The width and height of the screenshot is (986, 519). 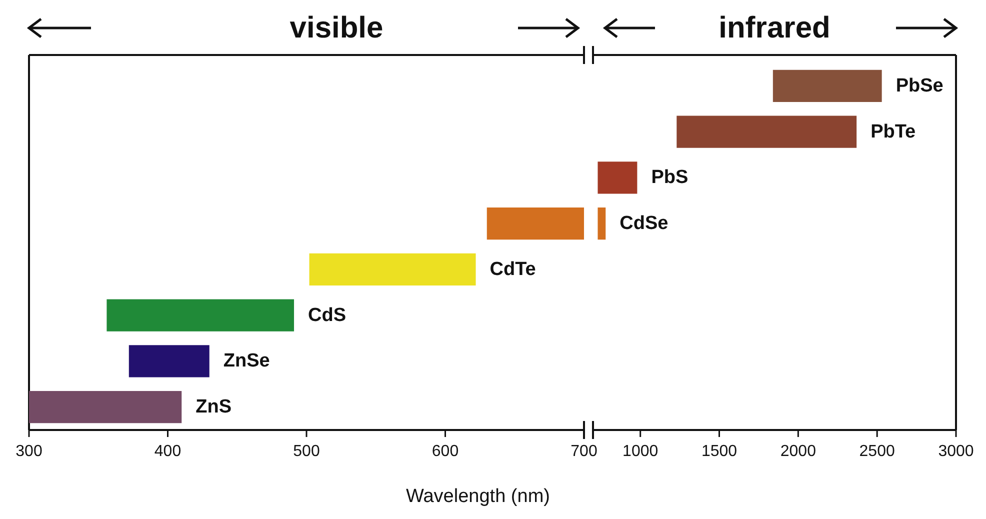 What do you see at coordinates (920, 85) in the screenshot?
I see `y-tick-label: PbSe` at bounding box center [920, 85].